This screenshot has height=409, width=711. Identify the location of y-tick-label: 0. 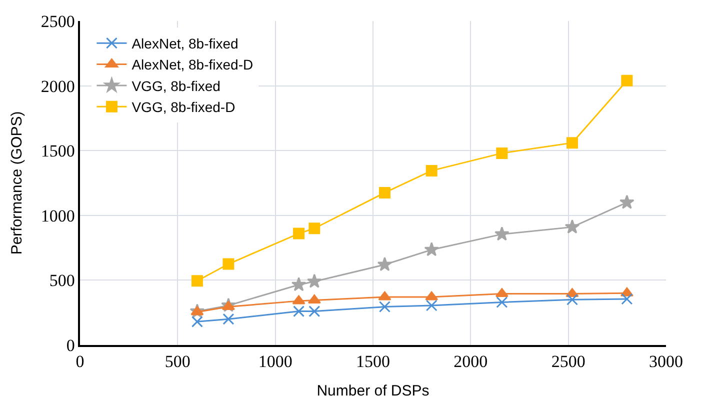
(70, 345).